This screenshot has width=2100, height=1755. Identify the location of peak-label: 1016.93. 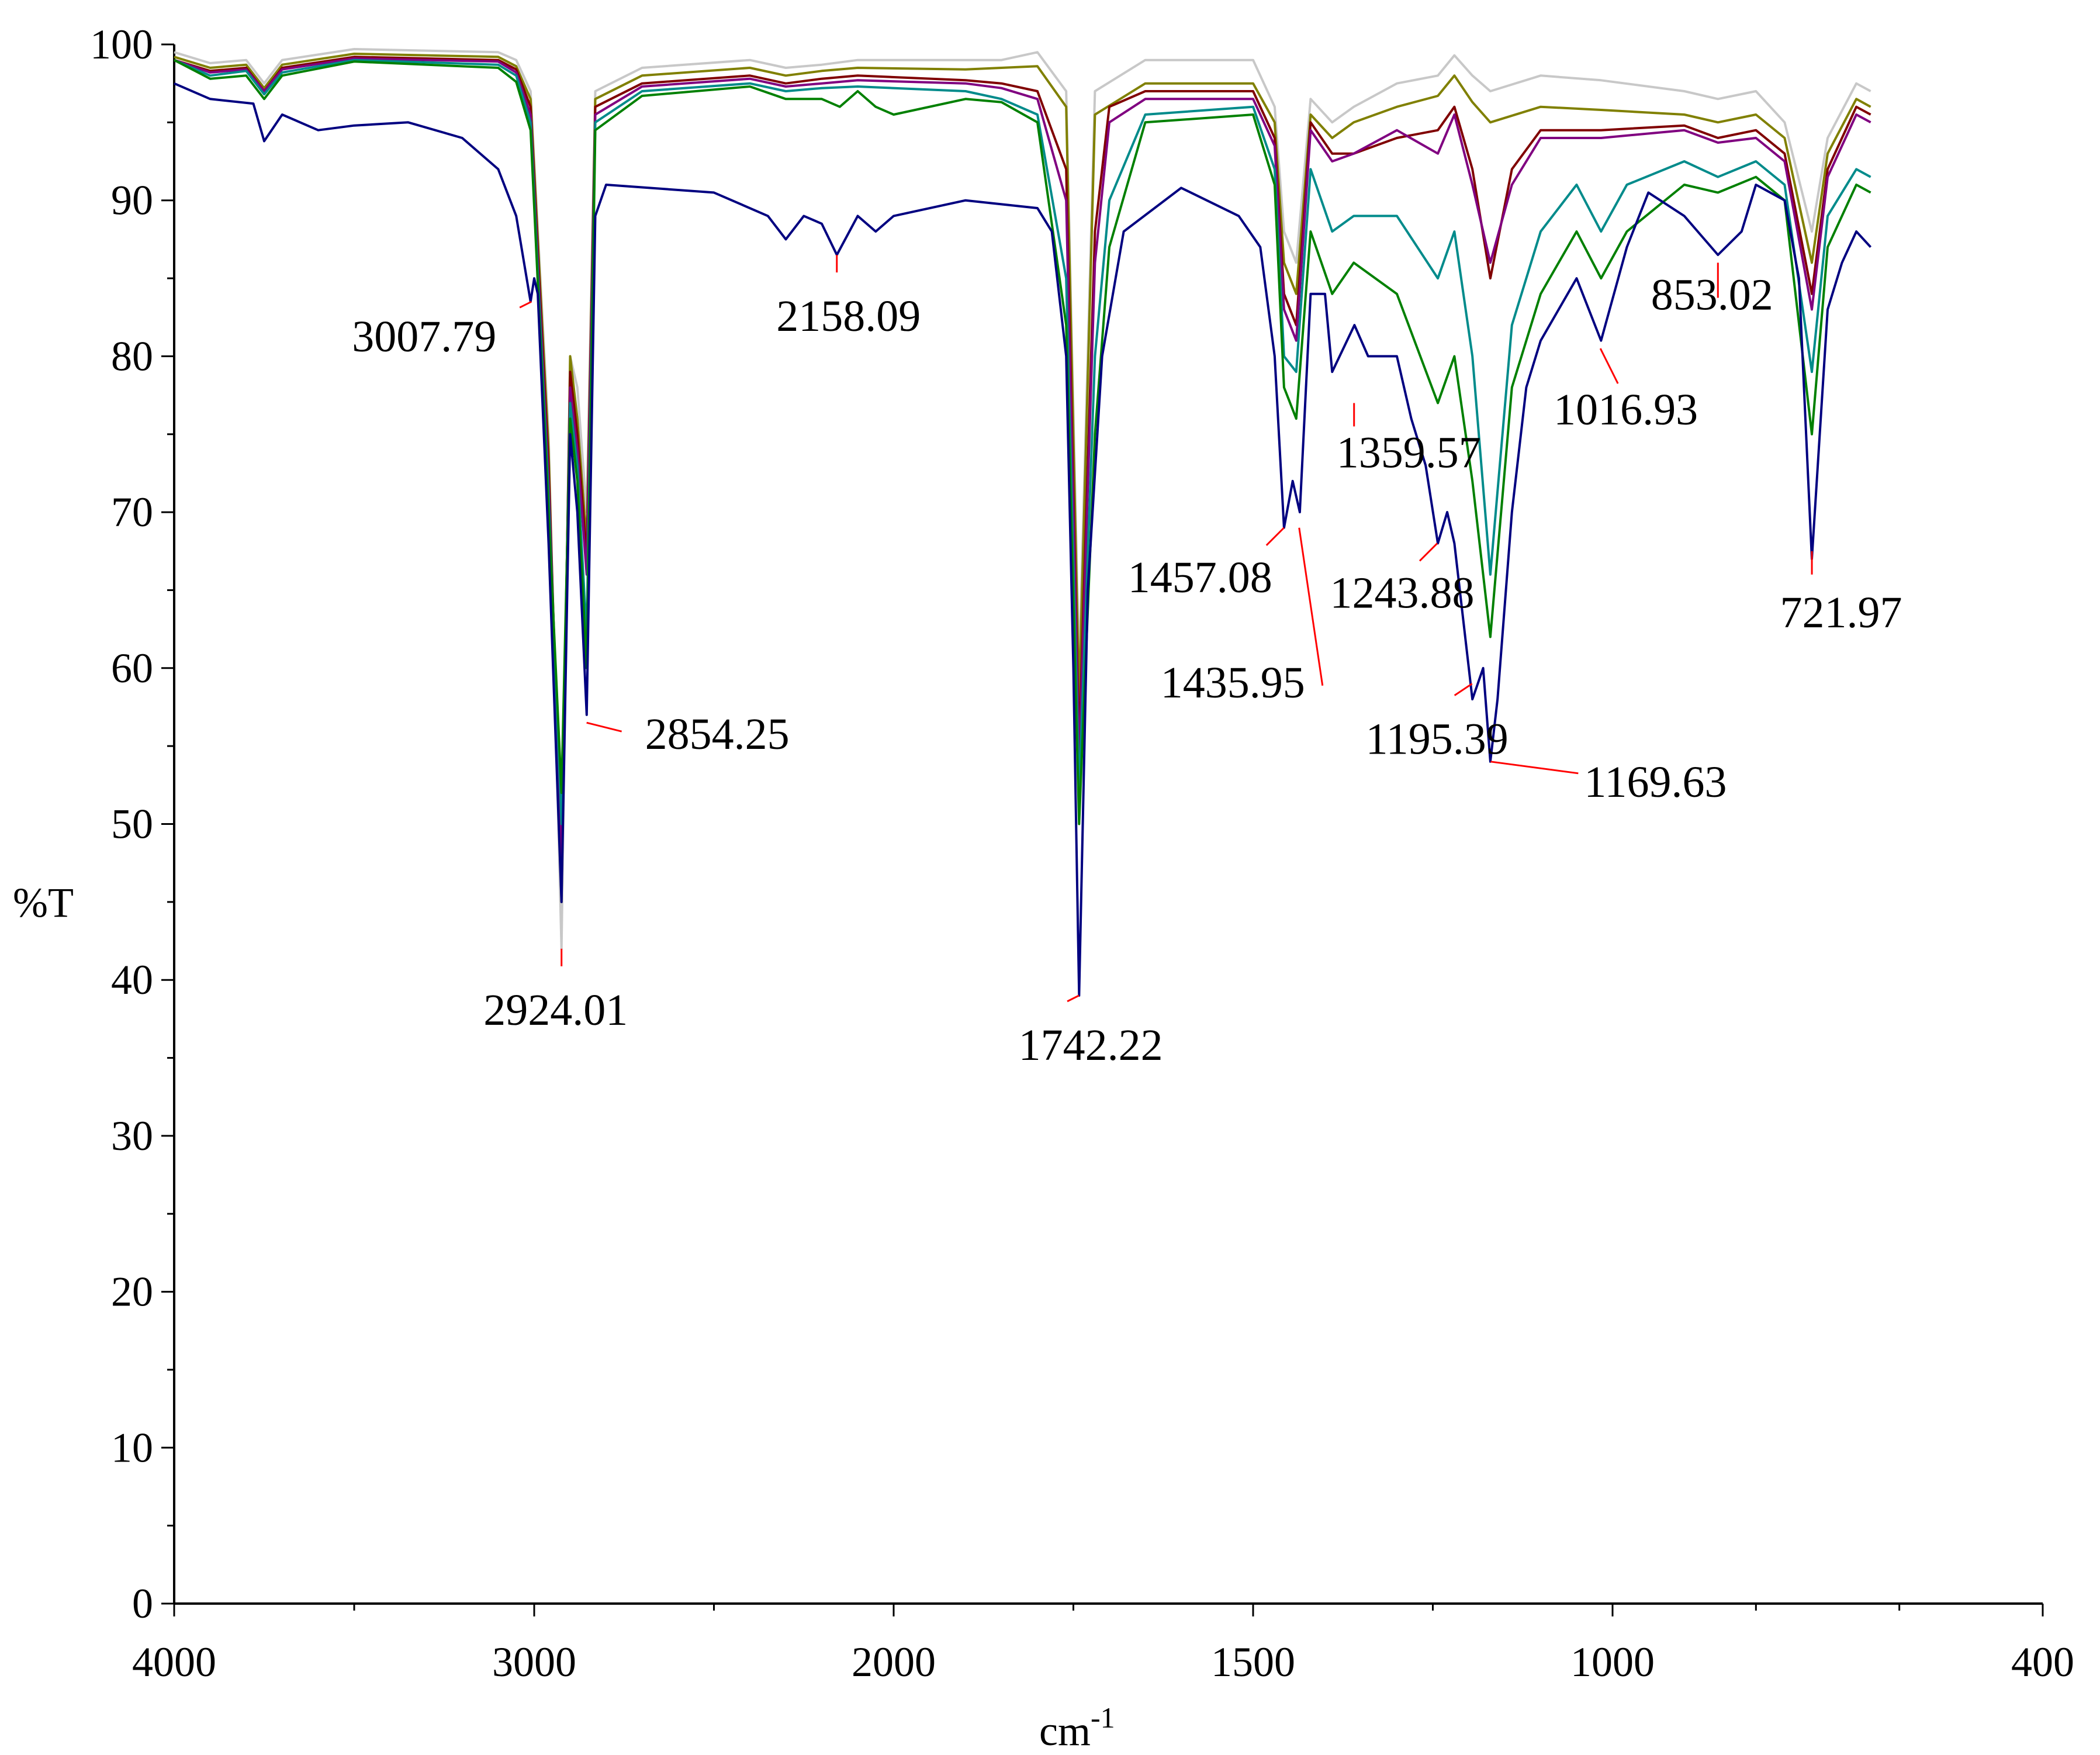
(1626, 410).